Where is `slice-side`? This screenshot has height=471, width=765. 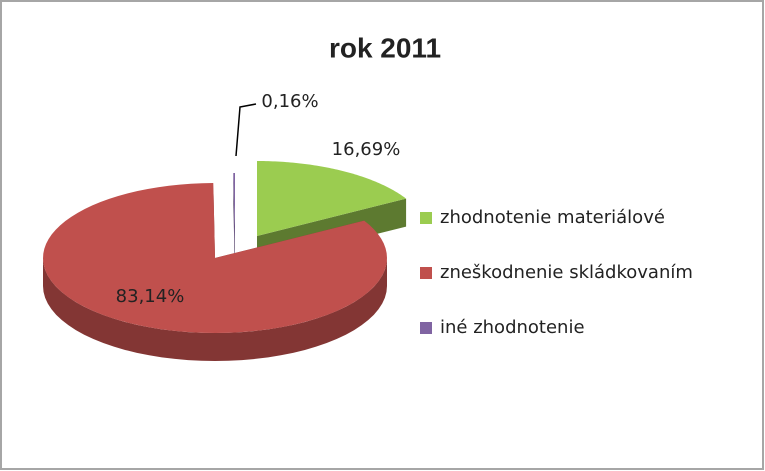 slice-side is located at coordinates (215, 309).